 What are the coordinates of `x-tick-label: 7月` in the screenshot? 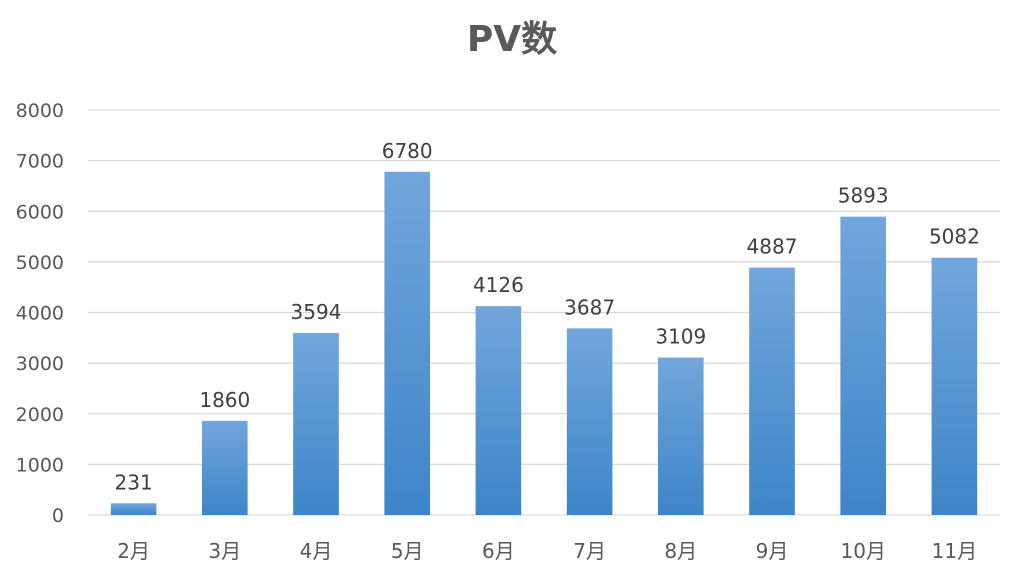 It's located at (589, 551).